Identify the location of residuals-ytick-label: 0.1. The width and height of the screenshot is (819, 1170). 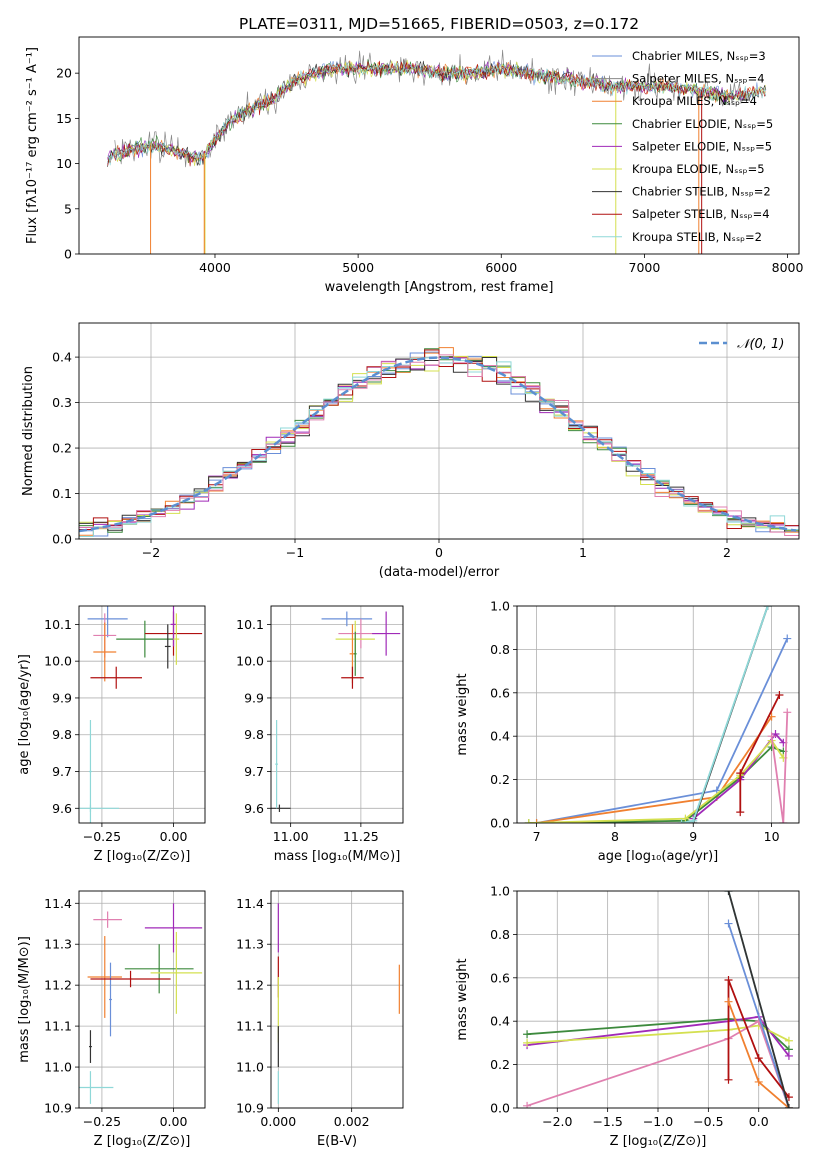
(62, 493).